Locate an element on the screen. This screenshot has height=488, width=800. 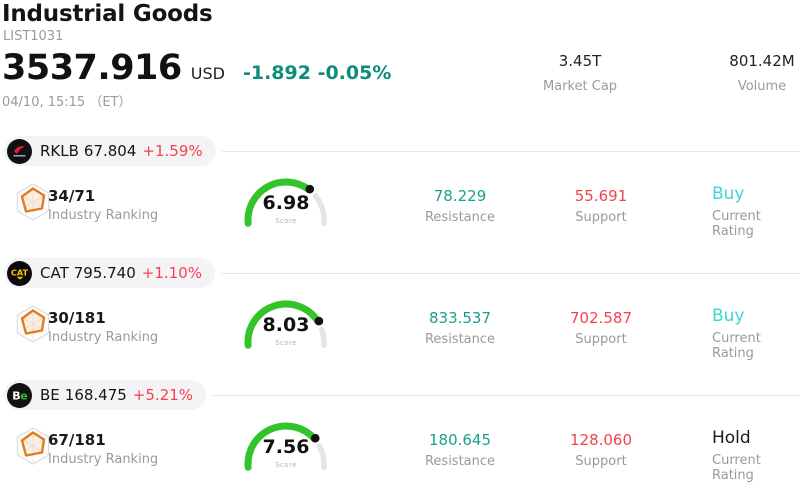
ranking-value: 34/71 is located at coordinates (72, 196).